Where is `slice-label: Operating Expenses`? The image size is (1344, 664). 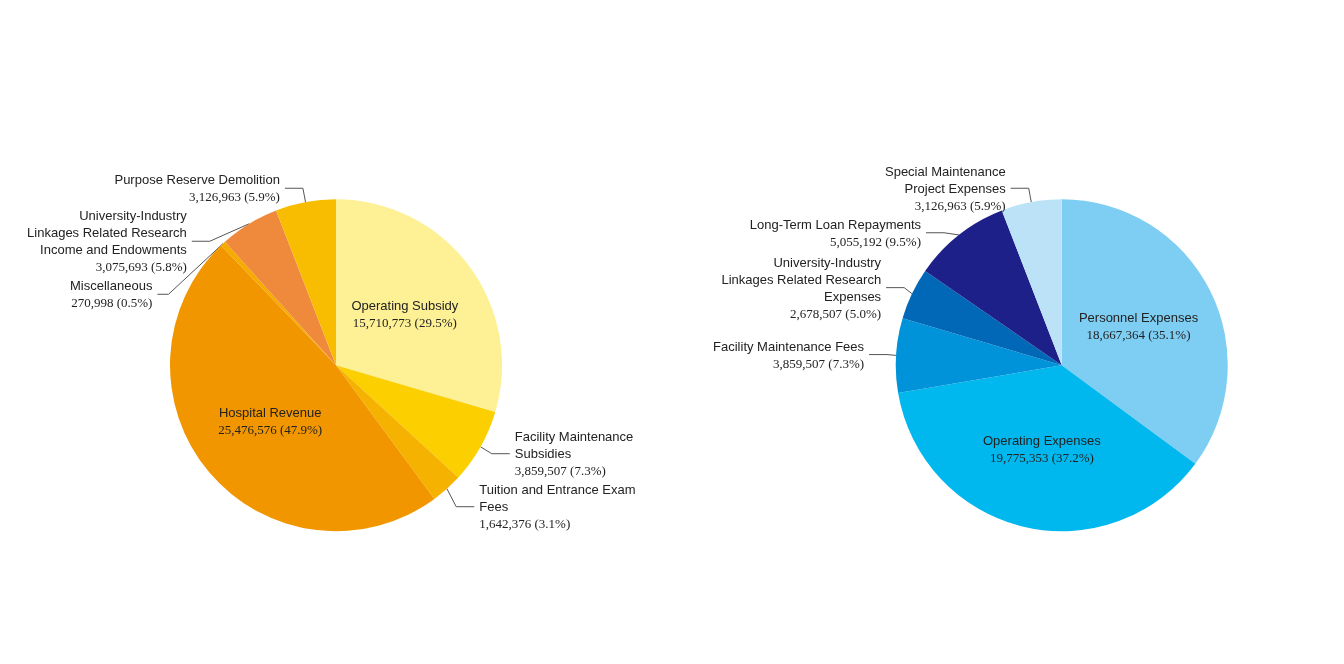 slice-label: Operating Expenses is located at coordinates (1042, 440).